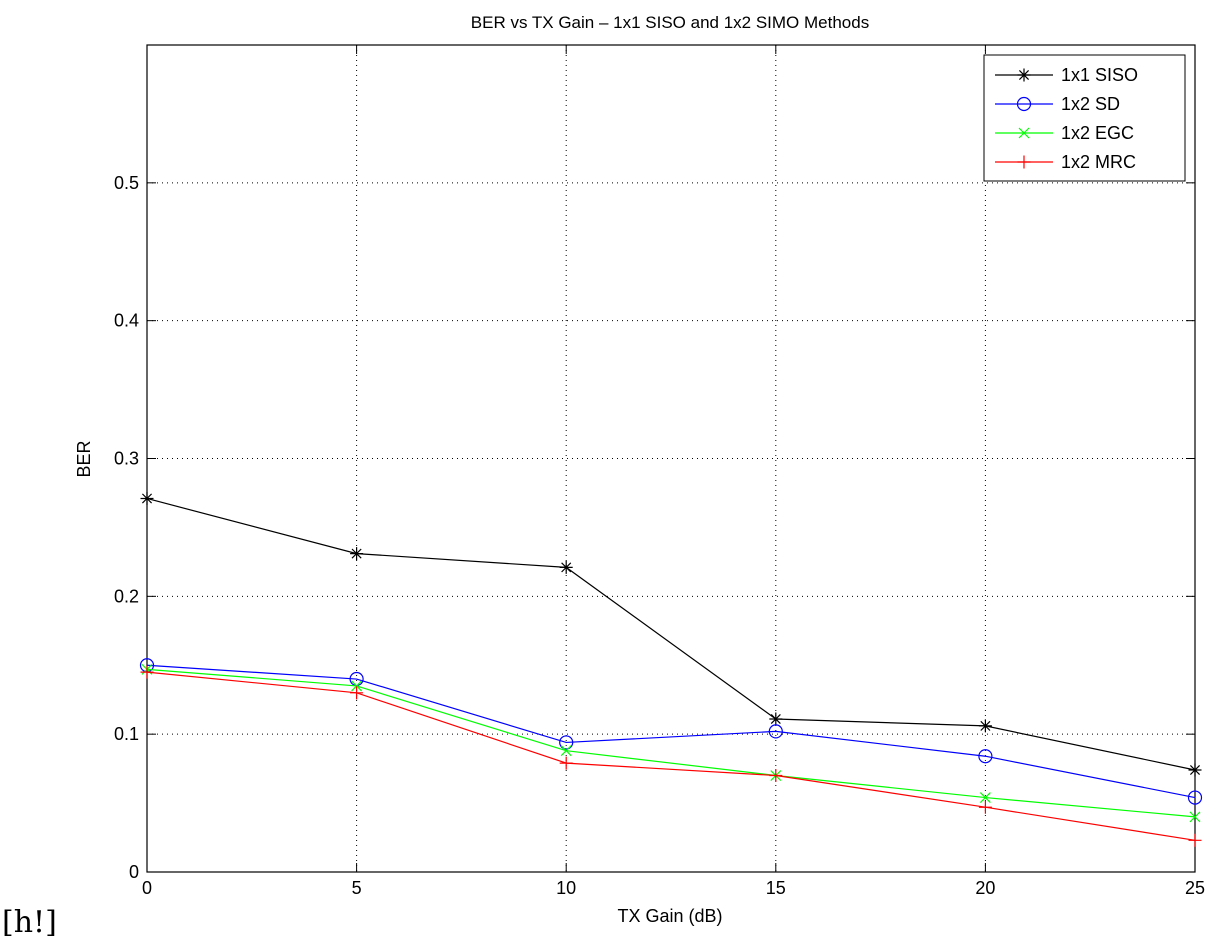 The image size is (1219, 951). I want to click on x-tick-label: 25, so click(1195, 888).